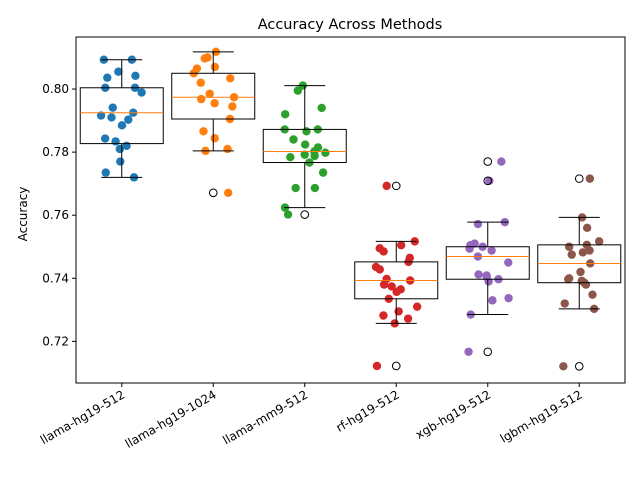 This screenshot has height=480, width=640. Describe the element at coordinates (350, 25) in the screenshot. I see `chart-title: Accuracy Across Methods` at that location.